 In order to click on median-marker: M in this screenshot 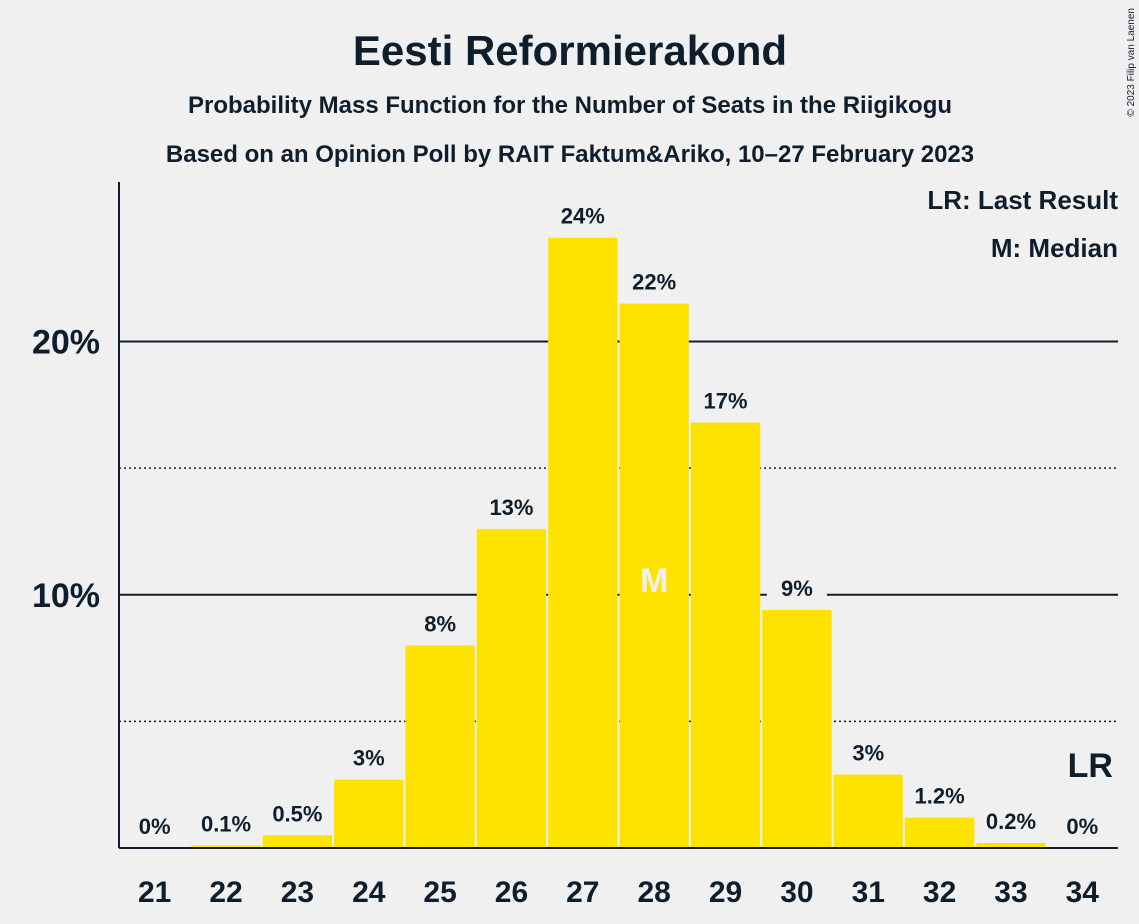, I will do `click(654, 581)`.